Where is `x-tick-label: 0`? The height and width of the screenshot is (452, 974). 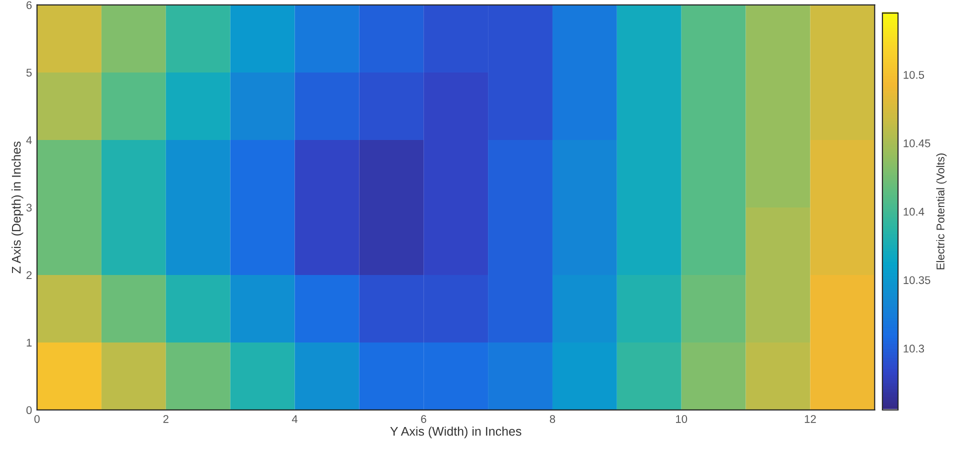
x-tick-label: 0 is located at coordinates (37, 419).